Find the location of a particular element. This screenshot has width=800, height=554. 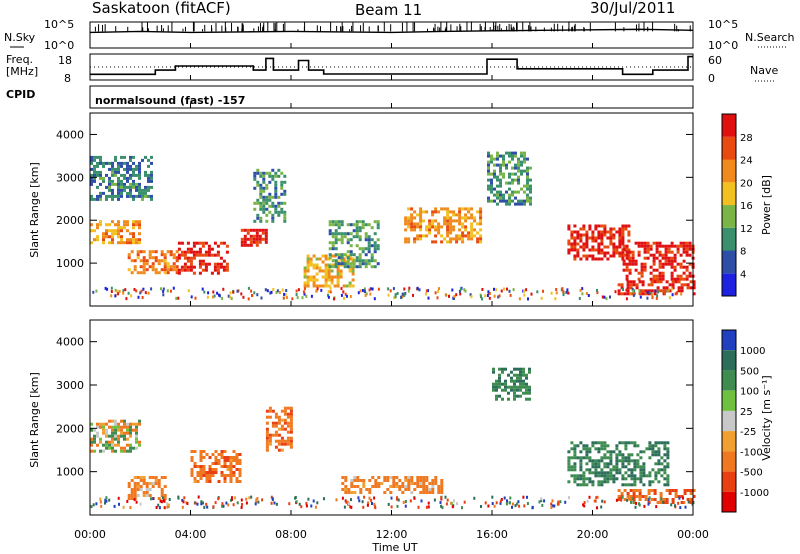

colorbar-tick-label: 16 is located at coordinates (746, 206).